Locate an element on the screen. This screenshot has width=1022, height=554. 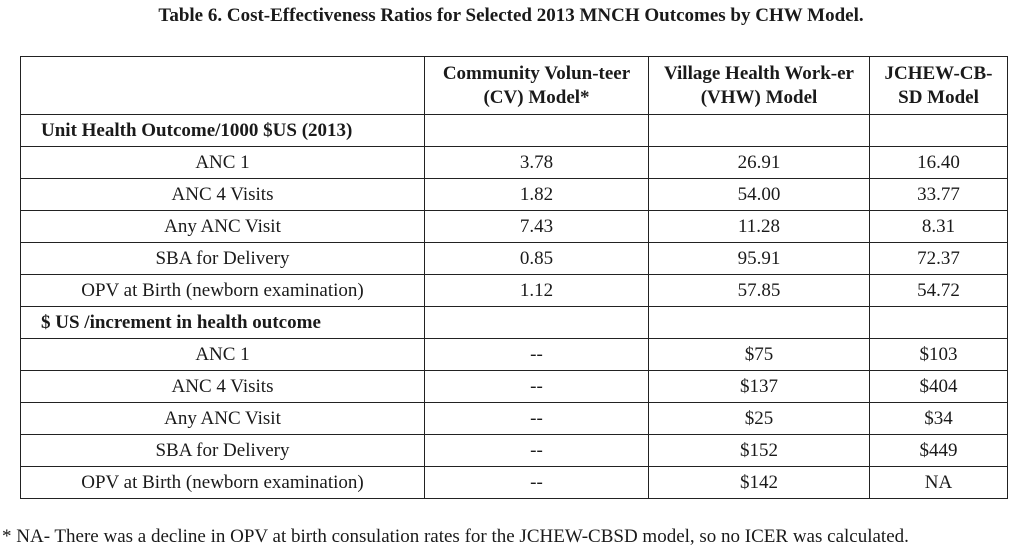
table-row: Any ANC Visit -- $25 $34 is located at coordinates (514, 418).